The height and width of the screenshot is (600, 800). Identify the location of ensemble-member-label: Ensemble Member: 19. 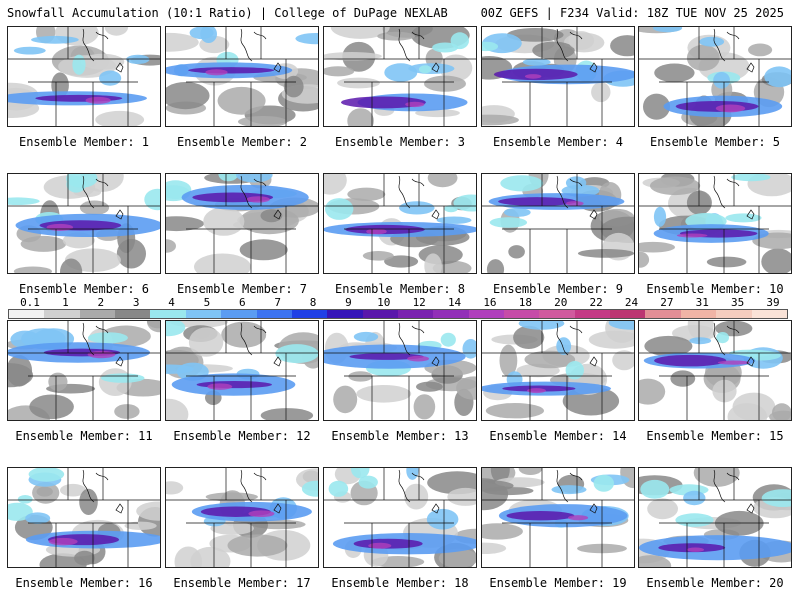
(558, 583).